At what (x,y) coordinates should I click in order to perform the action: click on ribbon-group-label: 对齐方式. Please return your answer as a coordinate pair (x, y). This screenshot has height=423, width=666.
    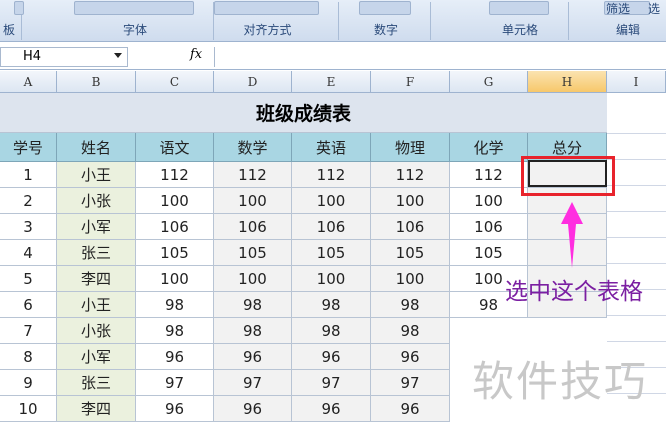
    Looking at the image, I should click on (267, 30).